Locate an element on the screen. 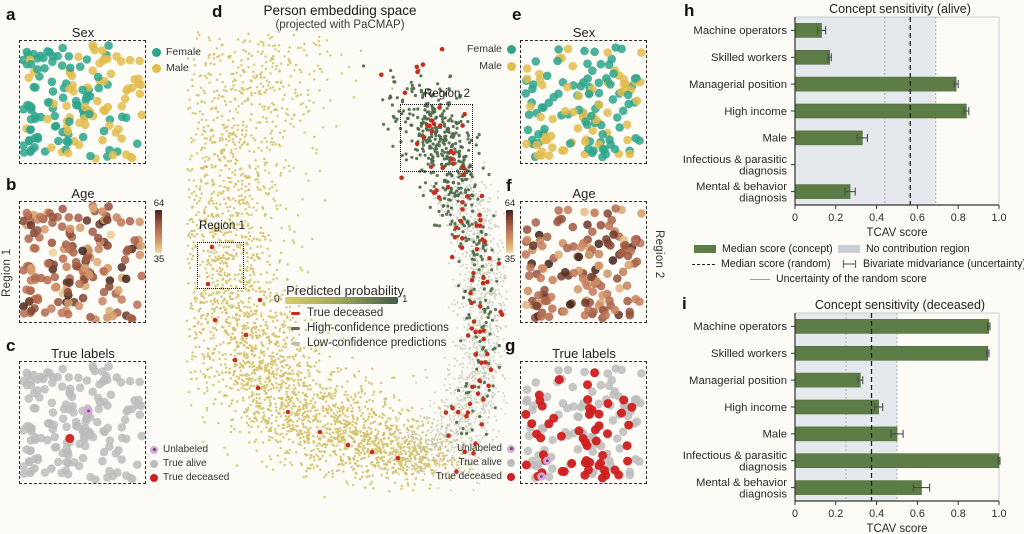 This screenshot has width=1024, height=534. legend-g-unlabeled: Unlabeled is located at coordinates (460, 448).